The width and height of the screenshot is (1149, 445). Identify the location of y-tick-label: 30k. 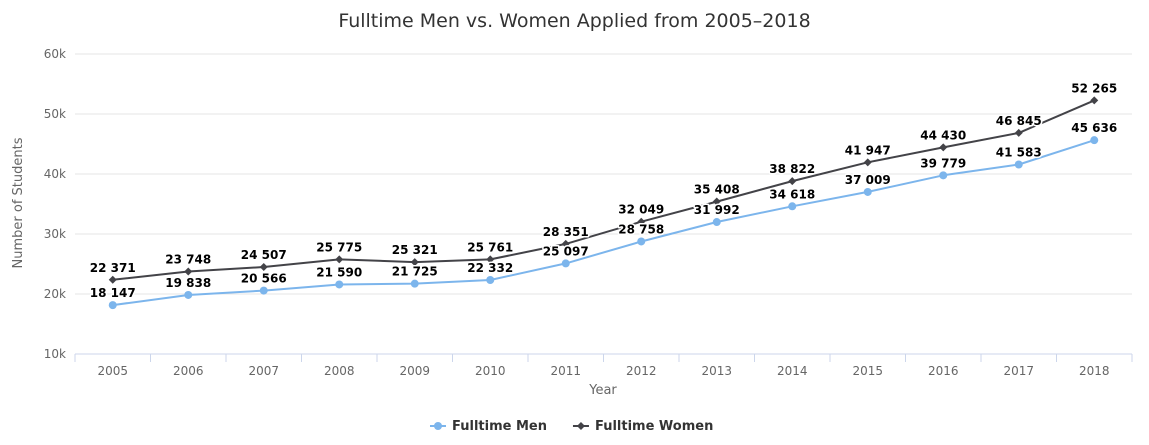
(55, 234).